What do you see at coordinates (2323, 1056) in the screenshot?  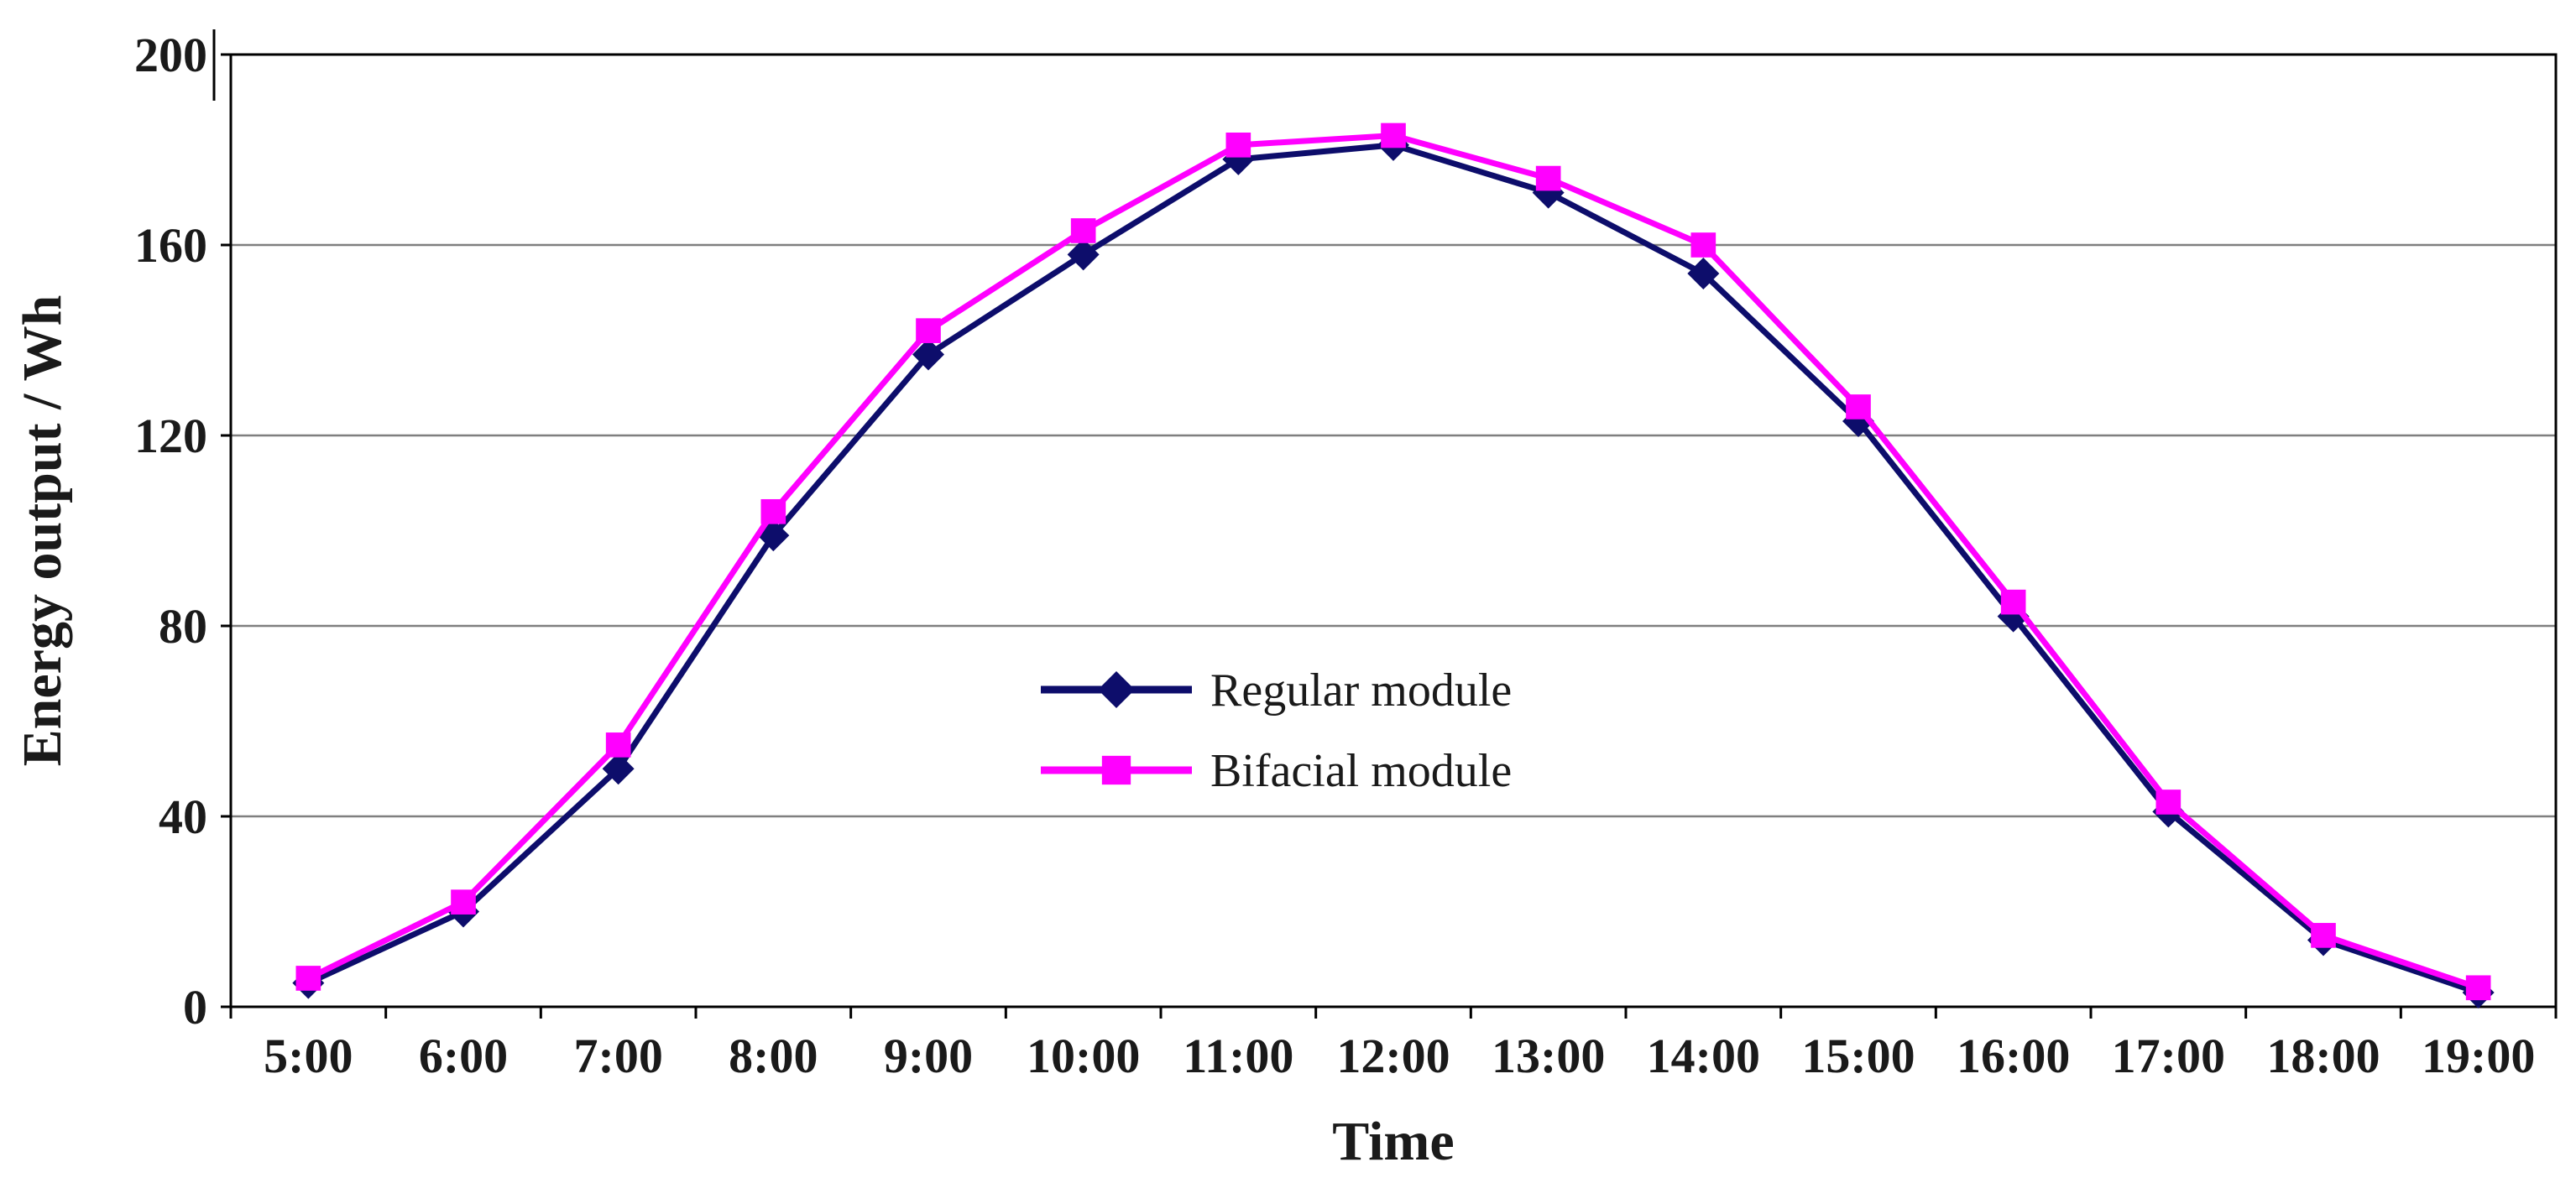 I see `x-tick-label: 18:00` at bounding box center [2323, 1056].